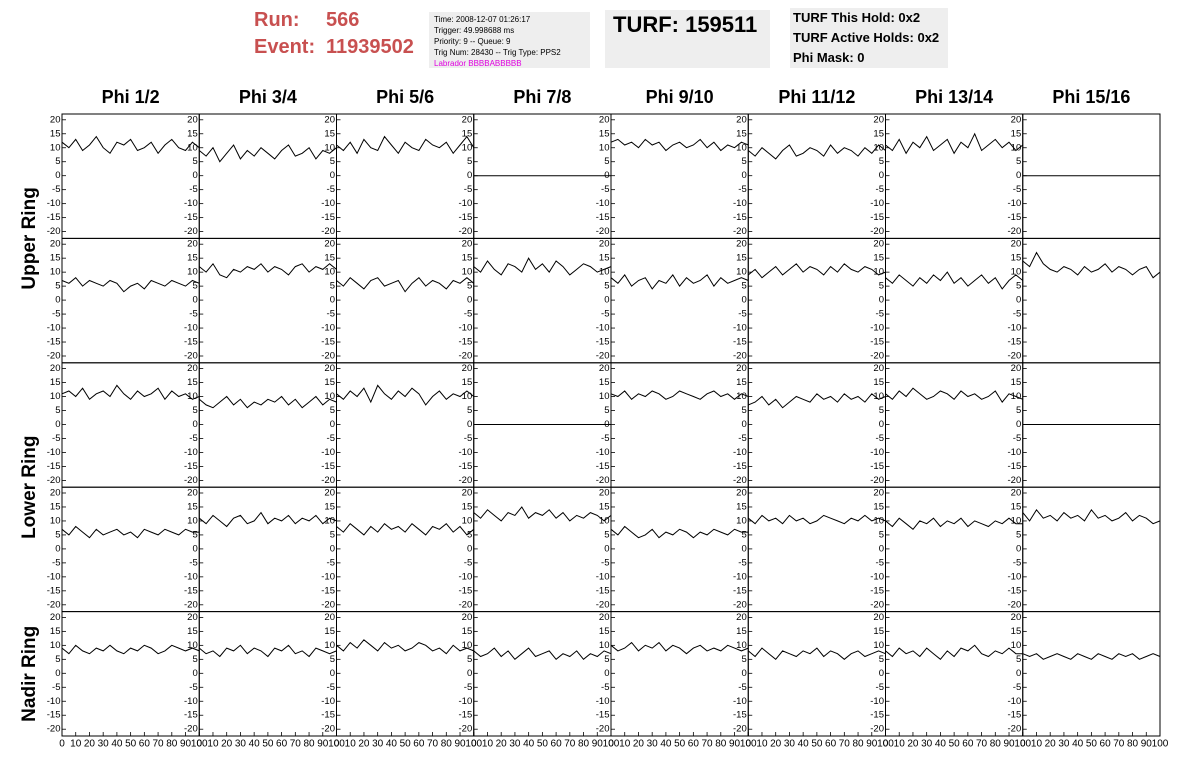 This screenshot has height=772, width=1196. What do you see at coordinates (708, 744) in the screenshot?
I see `x-tick-label: 70` at bounding box center [708, 744].